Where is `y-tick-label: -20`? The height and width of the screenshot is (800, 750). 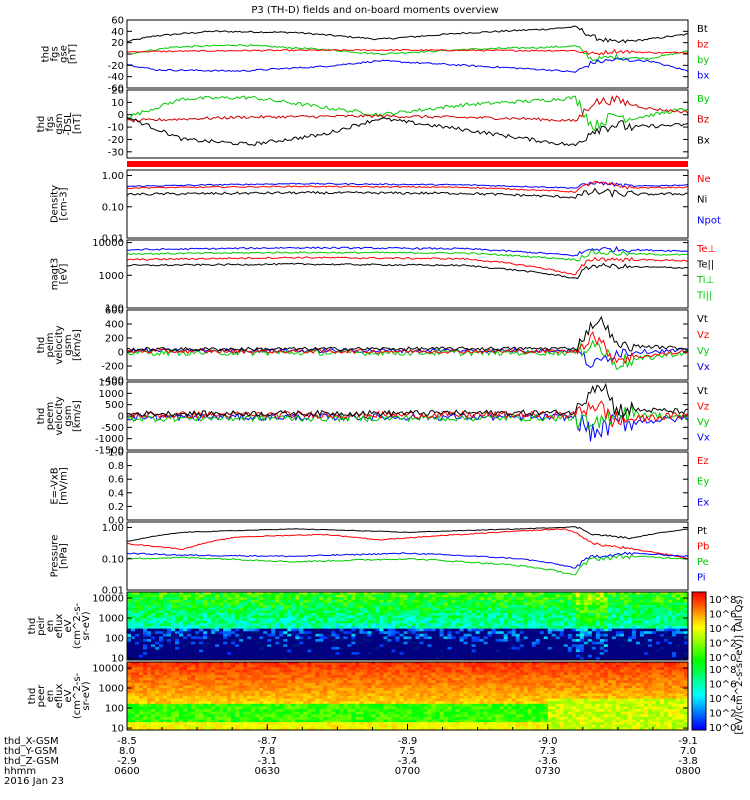 y-tick-label: -20 is located at coordinates (116, 140).